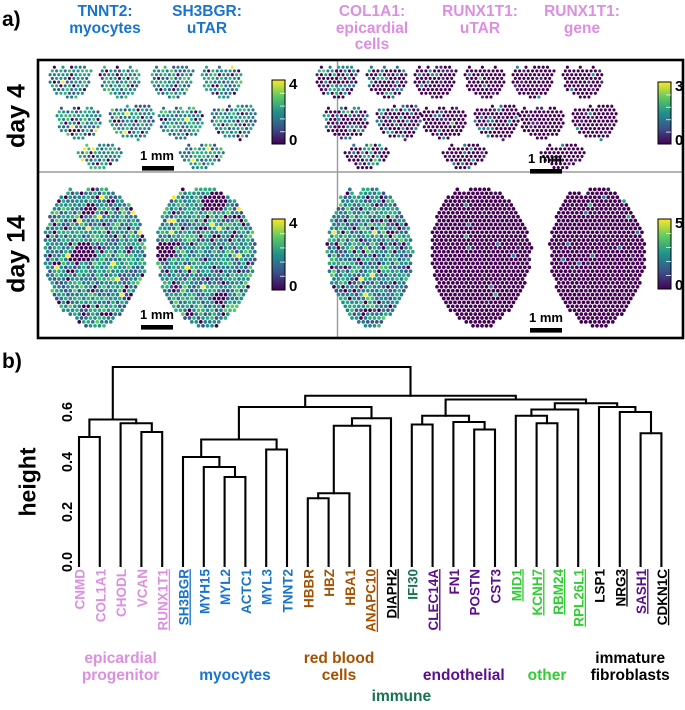 This screenshot has width=685, height=710. What do you see at coordinates (412, 584) in the screenshot?
I see `gene-label-ifi30: IFI30` at bounding box center [412, 584].